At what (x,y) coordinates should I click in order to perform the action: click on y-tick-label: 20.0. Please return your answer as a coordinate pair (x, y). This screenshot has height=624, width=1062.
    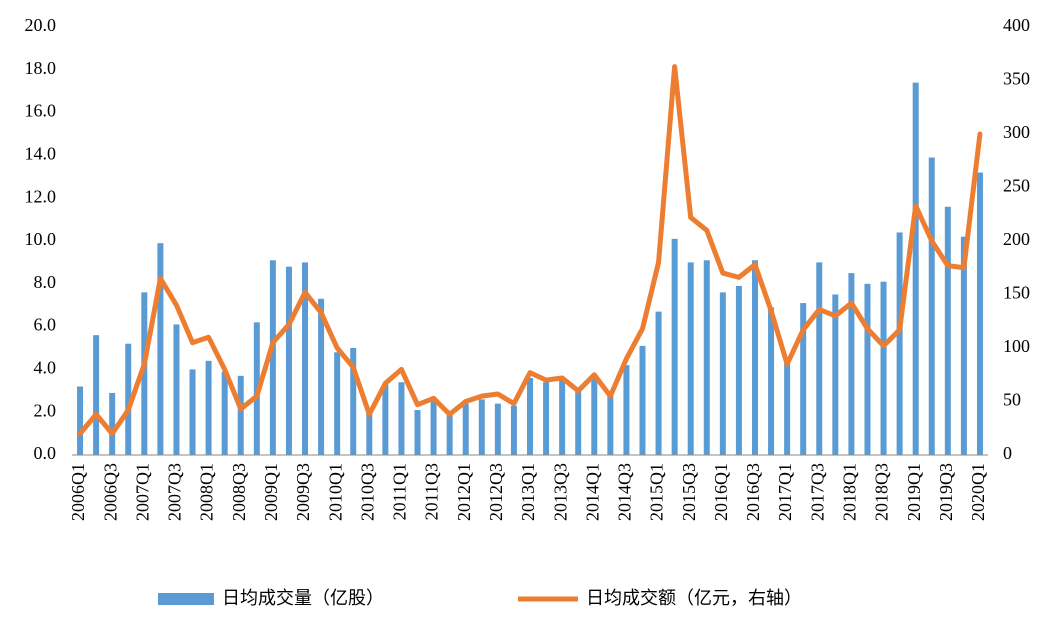
    Looking at the image, I should click on (41, 25).